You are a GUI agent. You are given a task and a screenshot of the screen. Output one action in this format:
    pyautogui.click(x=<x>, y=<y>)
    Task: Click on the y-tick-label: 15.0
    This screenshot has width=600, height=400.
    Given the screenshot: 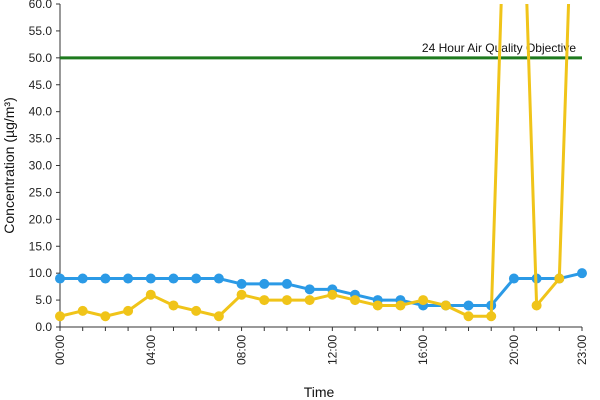 What is the action you would take?
    pyautogui.click(x=41, y=246)
    